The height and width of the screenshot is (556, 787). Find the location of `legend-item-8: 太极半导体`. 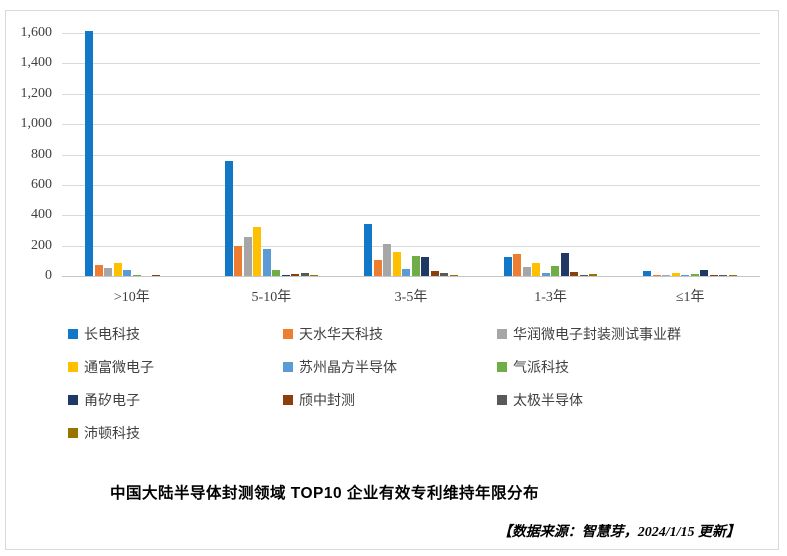

legend-item-8: 太极半导体 is located at coordinates (622, 400).